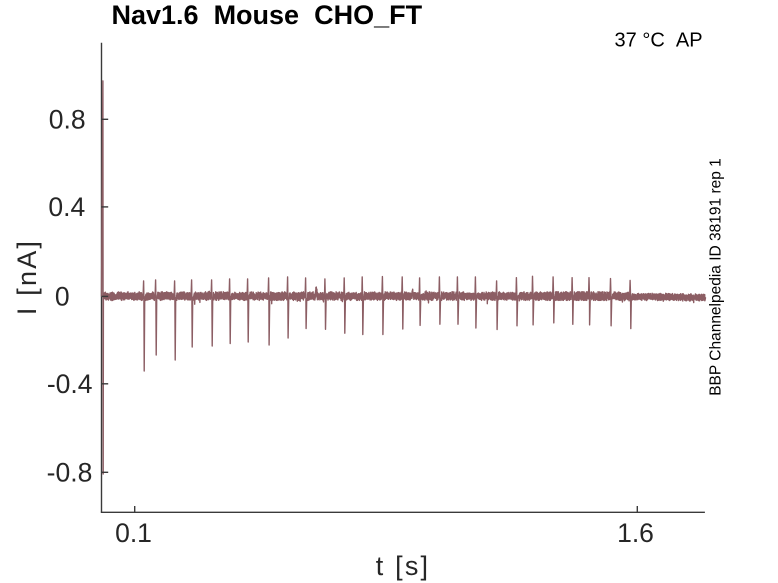 The image size is (778, 583). What do you see at coordinates (403, 566) in the screenshot?
I see `svg-text: t [s]` at bounding box center [403, 566].